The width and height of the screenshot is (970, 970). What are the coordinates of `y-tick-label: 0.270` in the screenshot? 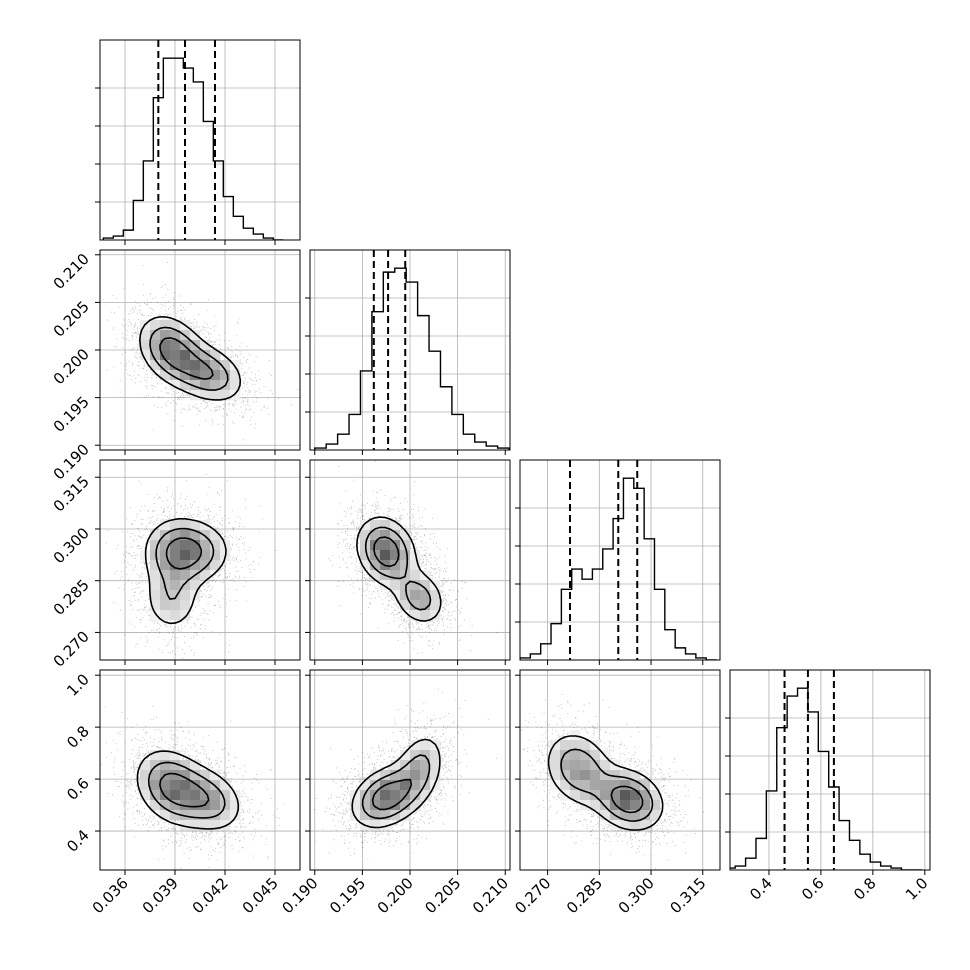 It's located at (71, 649).